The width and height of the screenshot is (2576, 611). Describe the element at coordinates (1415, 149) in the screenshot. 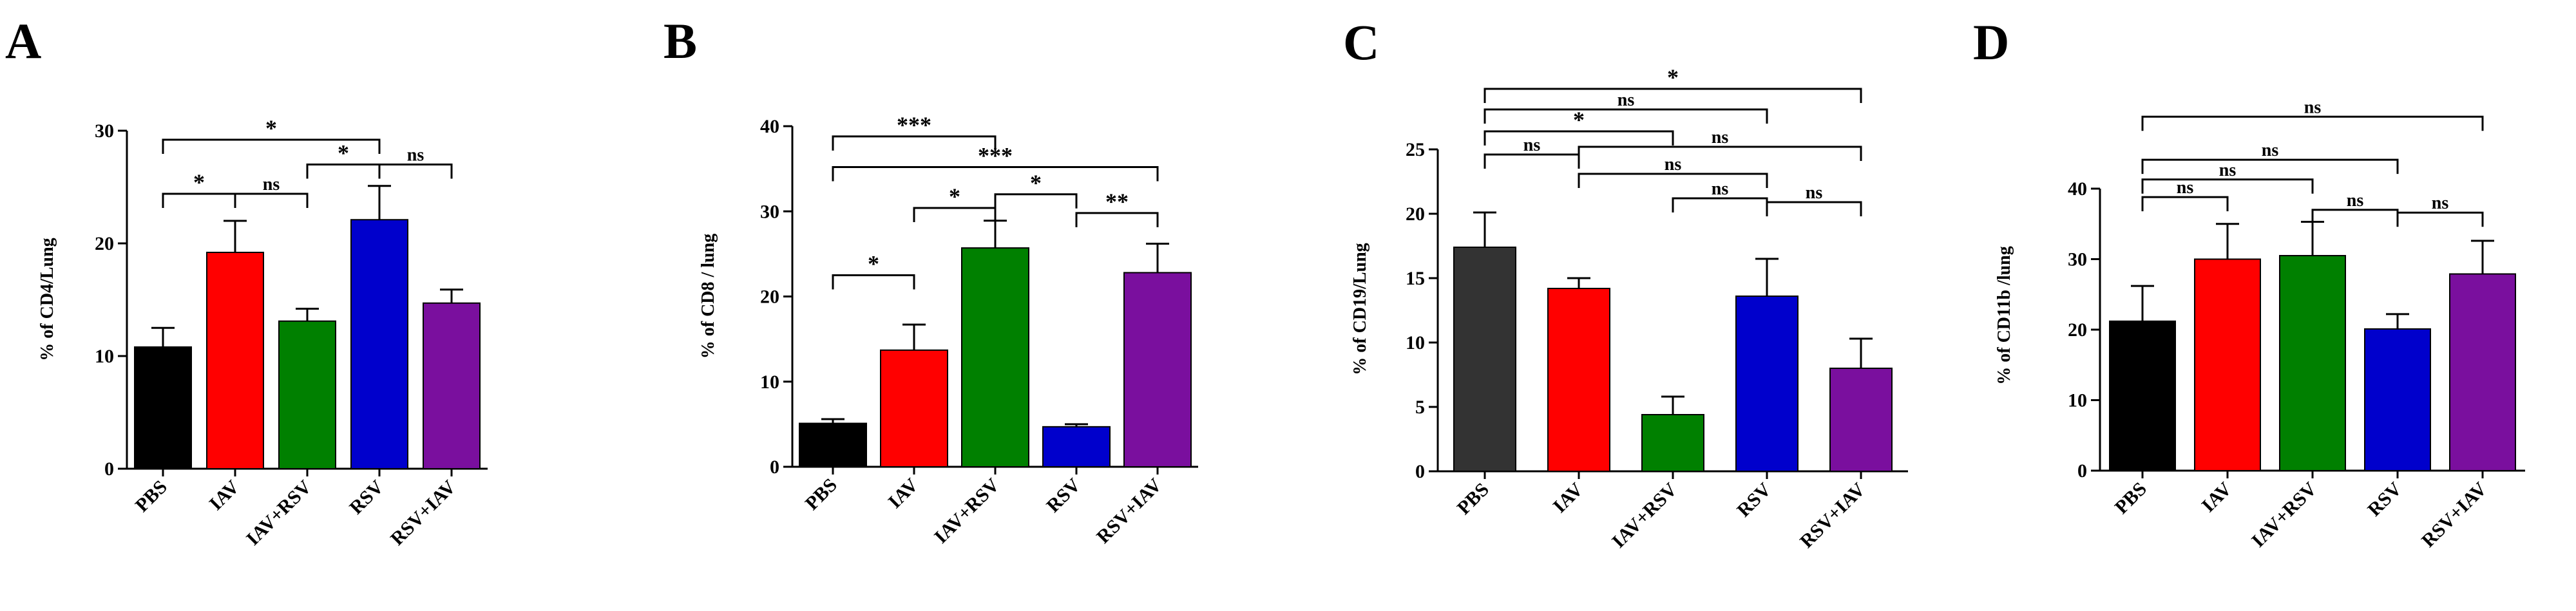

I see `y-tick-label: 25` at that location.